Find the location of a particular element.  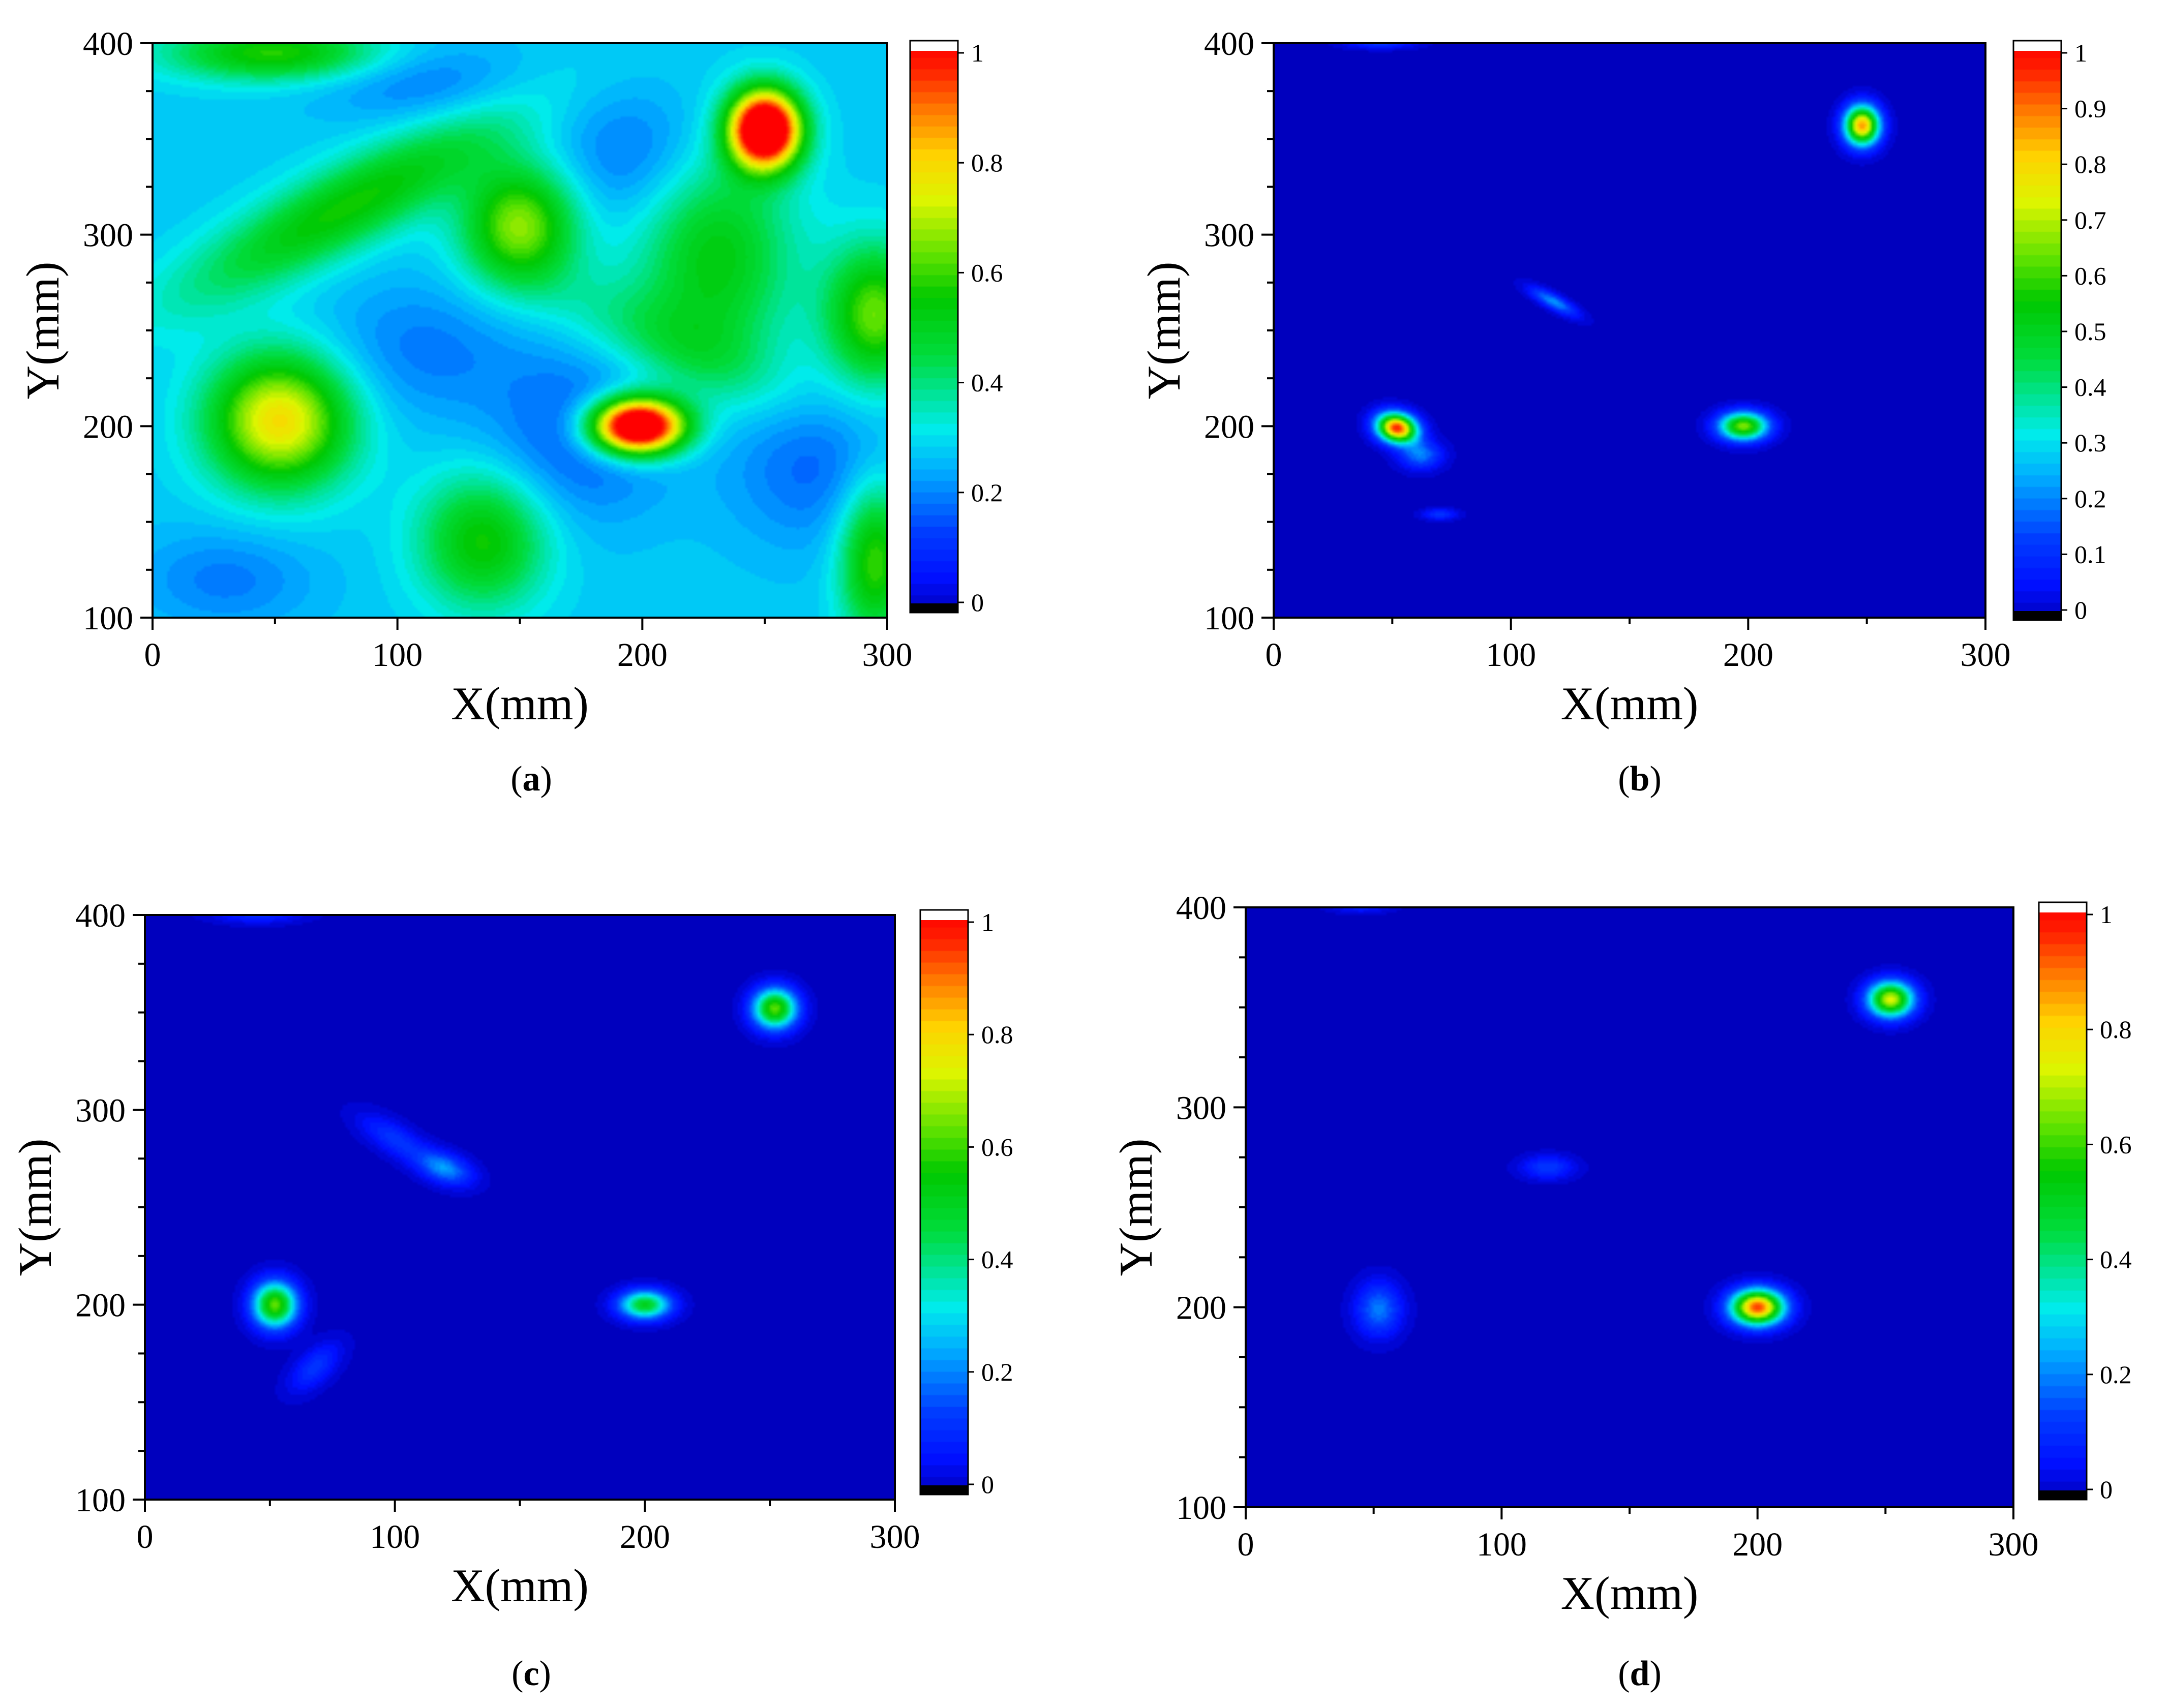

panel-caption-c: (c) is located at coordinates (531, 1673).